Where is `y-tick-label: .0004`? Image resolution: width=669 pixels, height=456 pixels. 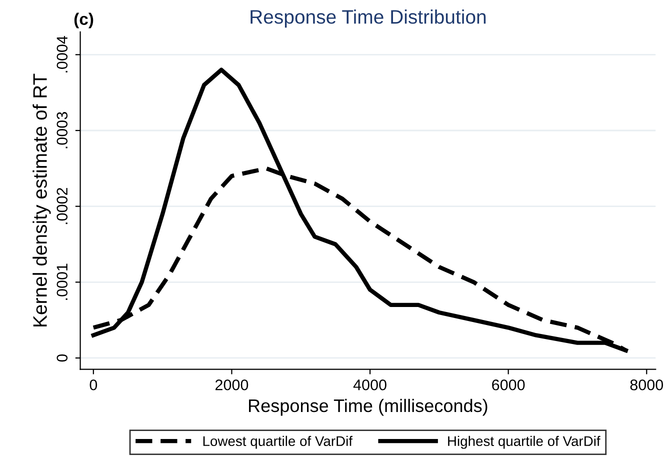
y-tick-label: .0004 is located at coordinates (62, 54).